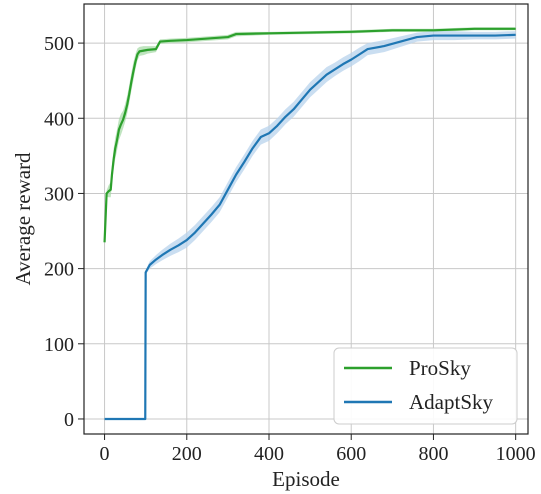 This screenshot has width=541, height=494. Describe the element at coordinates (59, 194) in the screenshot. I see `y-tick-label: 300` at that location.